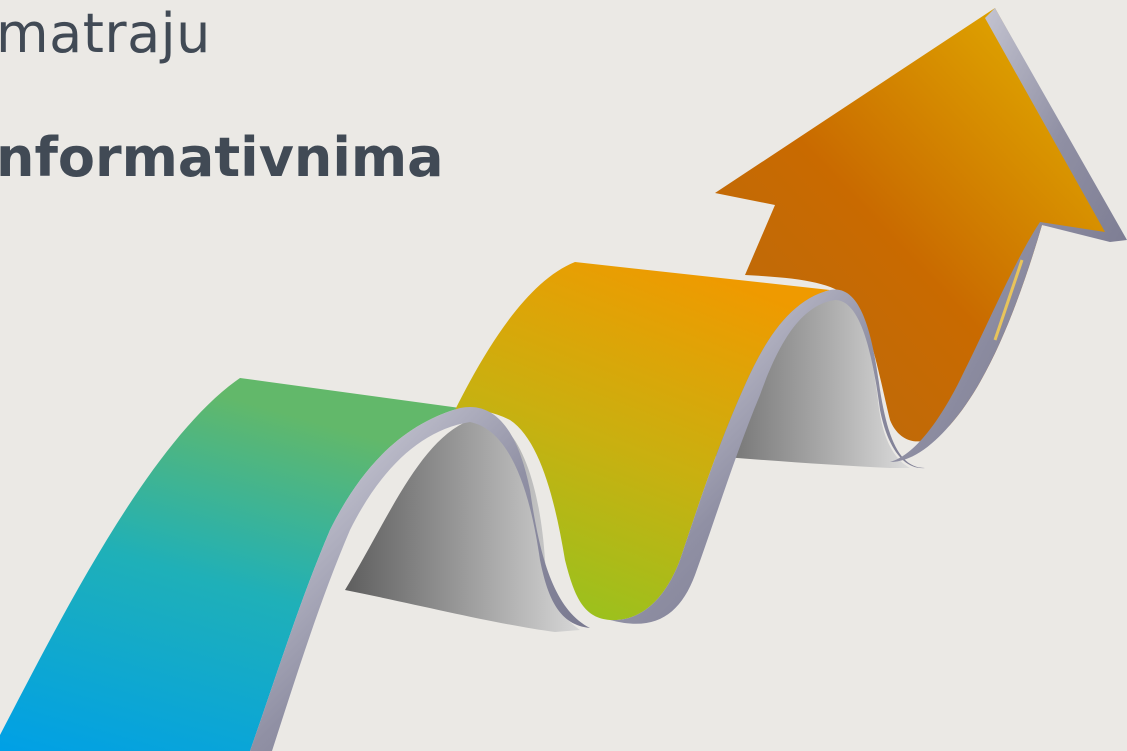 The image size is (1127, 751). What do you see at coordinates (222, 157) in the screenshot?
I see `slide-title-line-2: nformativnima` at bounding box center [222, 157].